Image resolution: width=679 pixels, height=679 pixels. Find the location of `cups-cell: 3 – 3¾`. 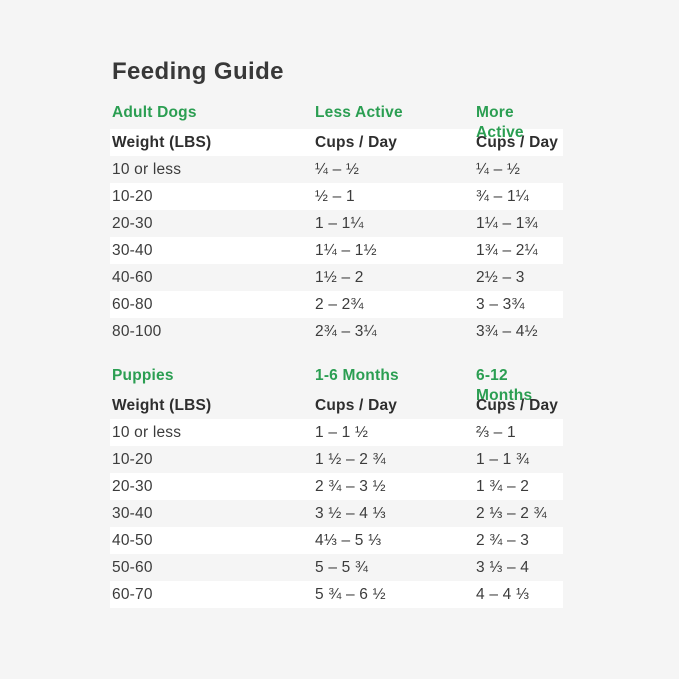

cups-cell: 3 – 3¾ is located at coordinates (500, 304).